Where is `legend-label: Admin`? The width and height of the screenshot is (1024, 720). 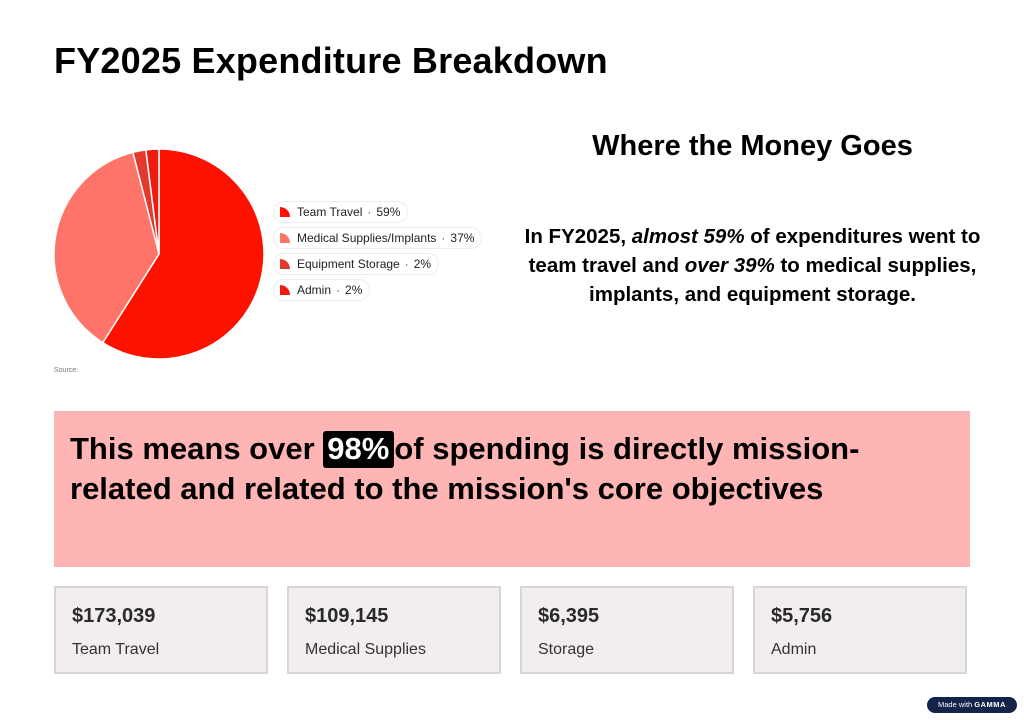 legend-label: Admin is located at coordinates (314, 290).